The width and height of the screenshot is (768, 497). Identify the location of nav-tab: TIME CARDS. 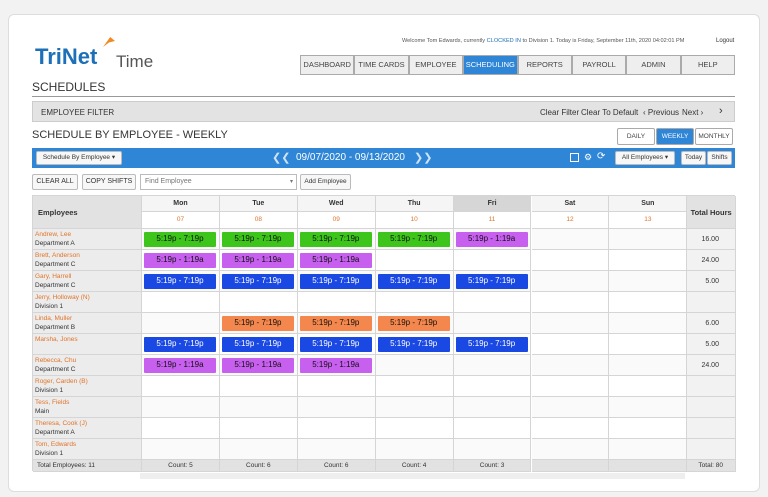
(381, 65).